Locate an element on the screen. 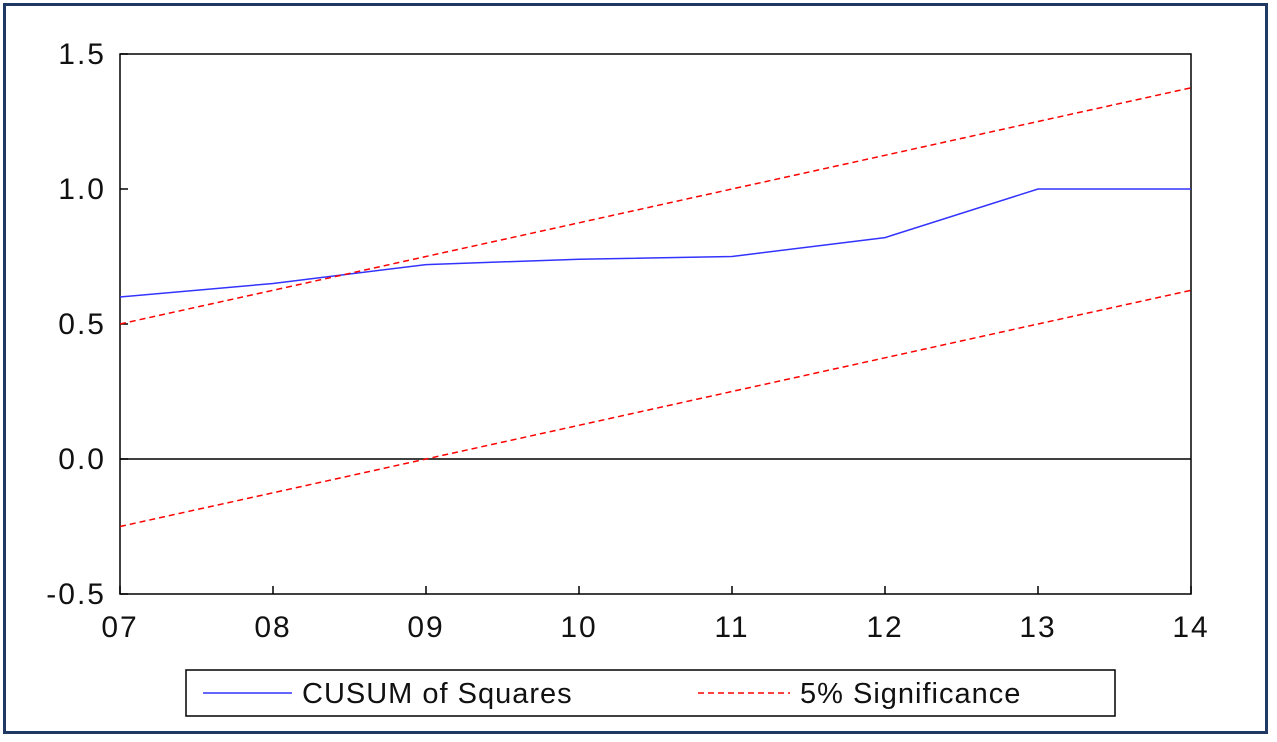 The height and width of the screenshot is (742, 1277). x-tick-label: 14 is located at coordinates (1190, 627).